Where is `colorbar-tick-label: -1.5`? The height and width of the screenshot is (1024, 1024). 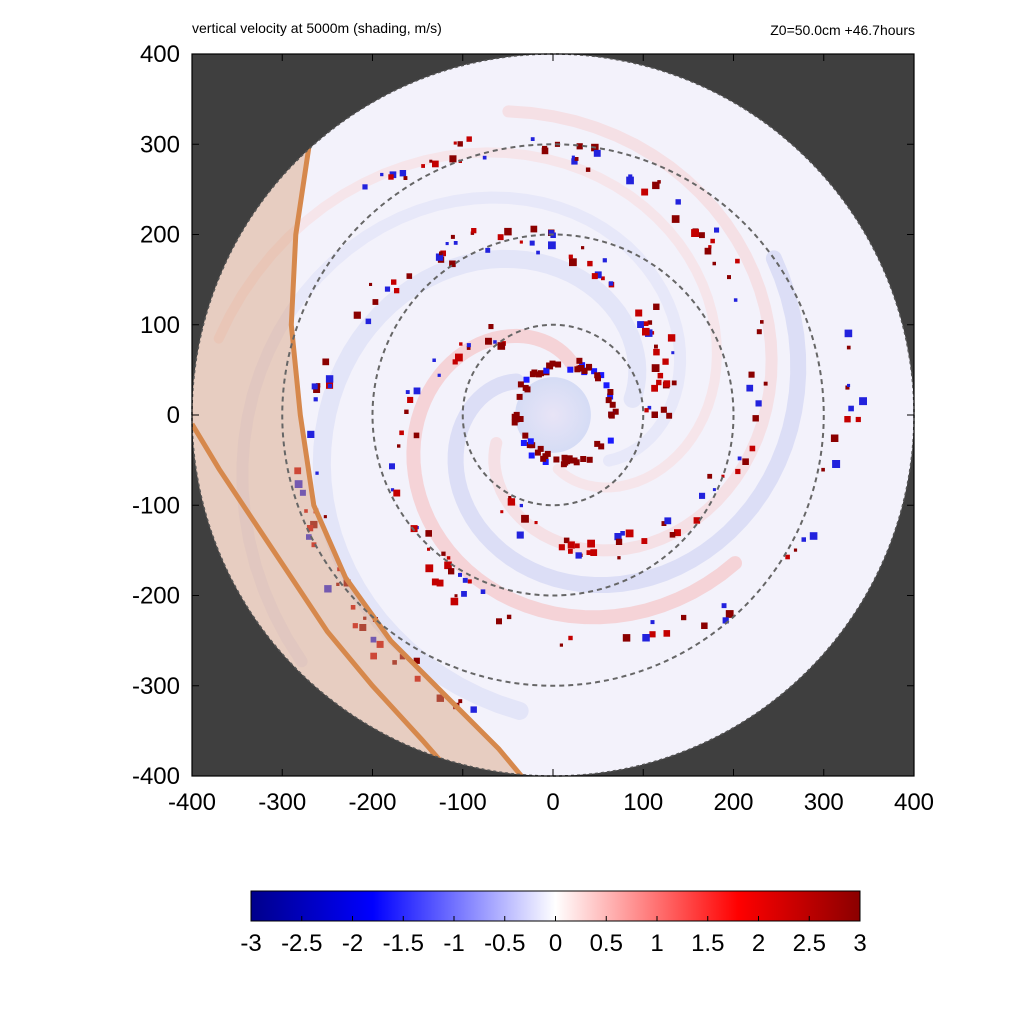 colorbar-tick-label: -1.5 is located at coordinates (403, 943).